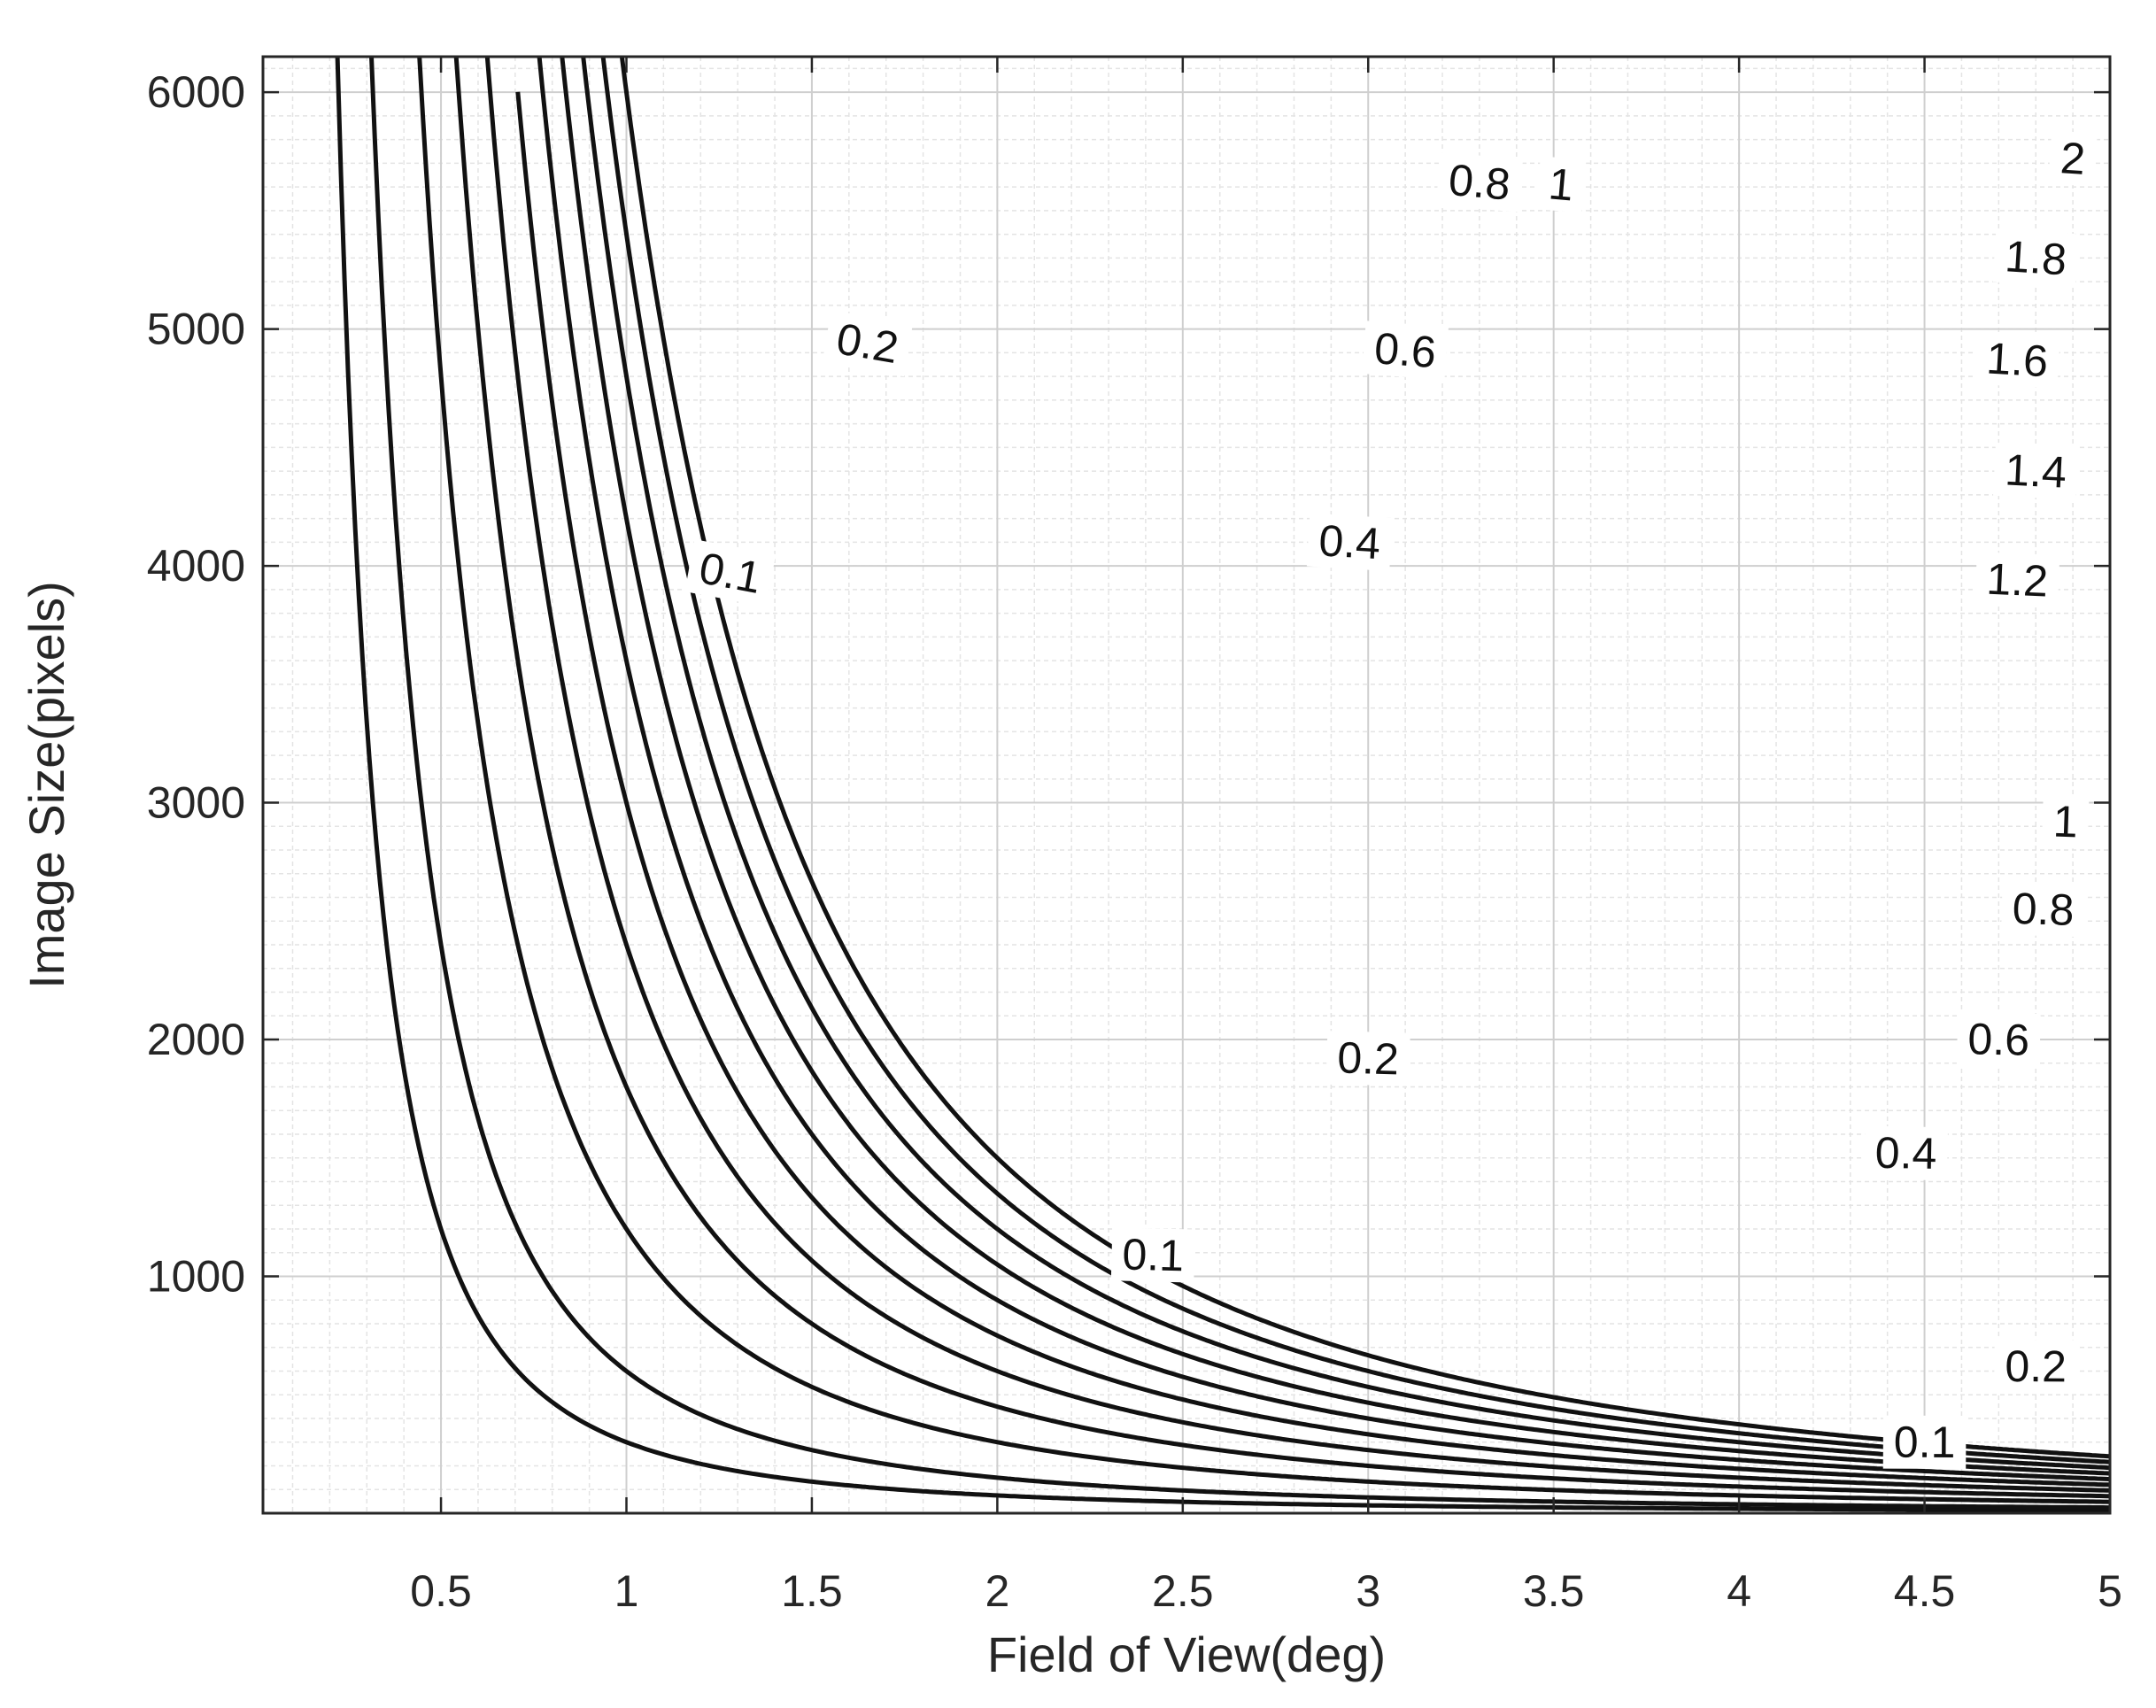 The image size is (2156, 1708). I want to click on contour-label: 1.2, so click(2017, 580).